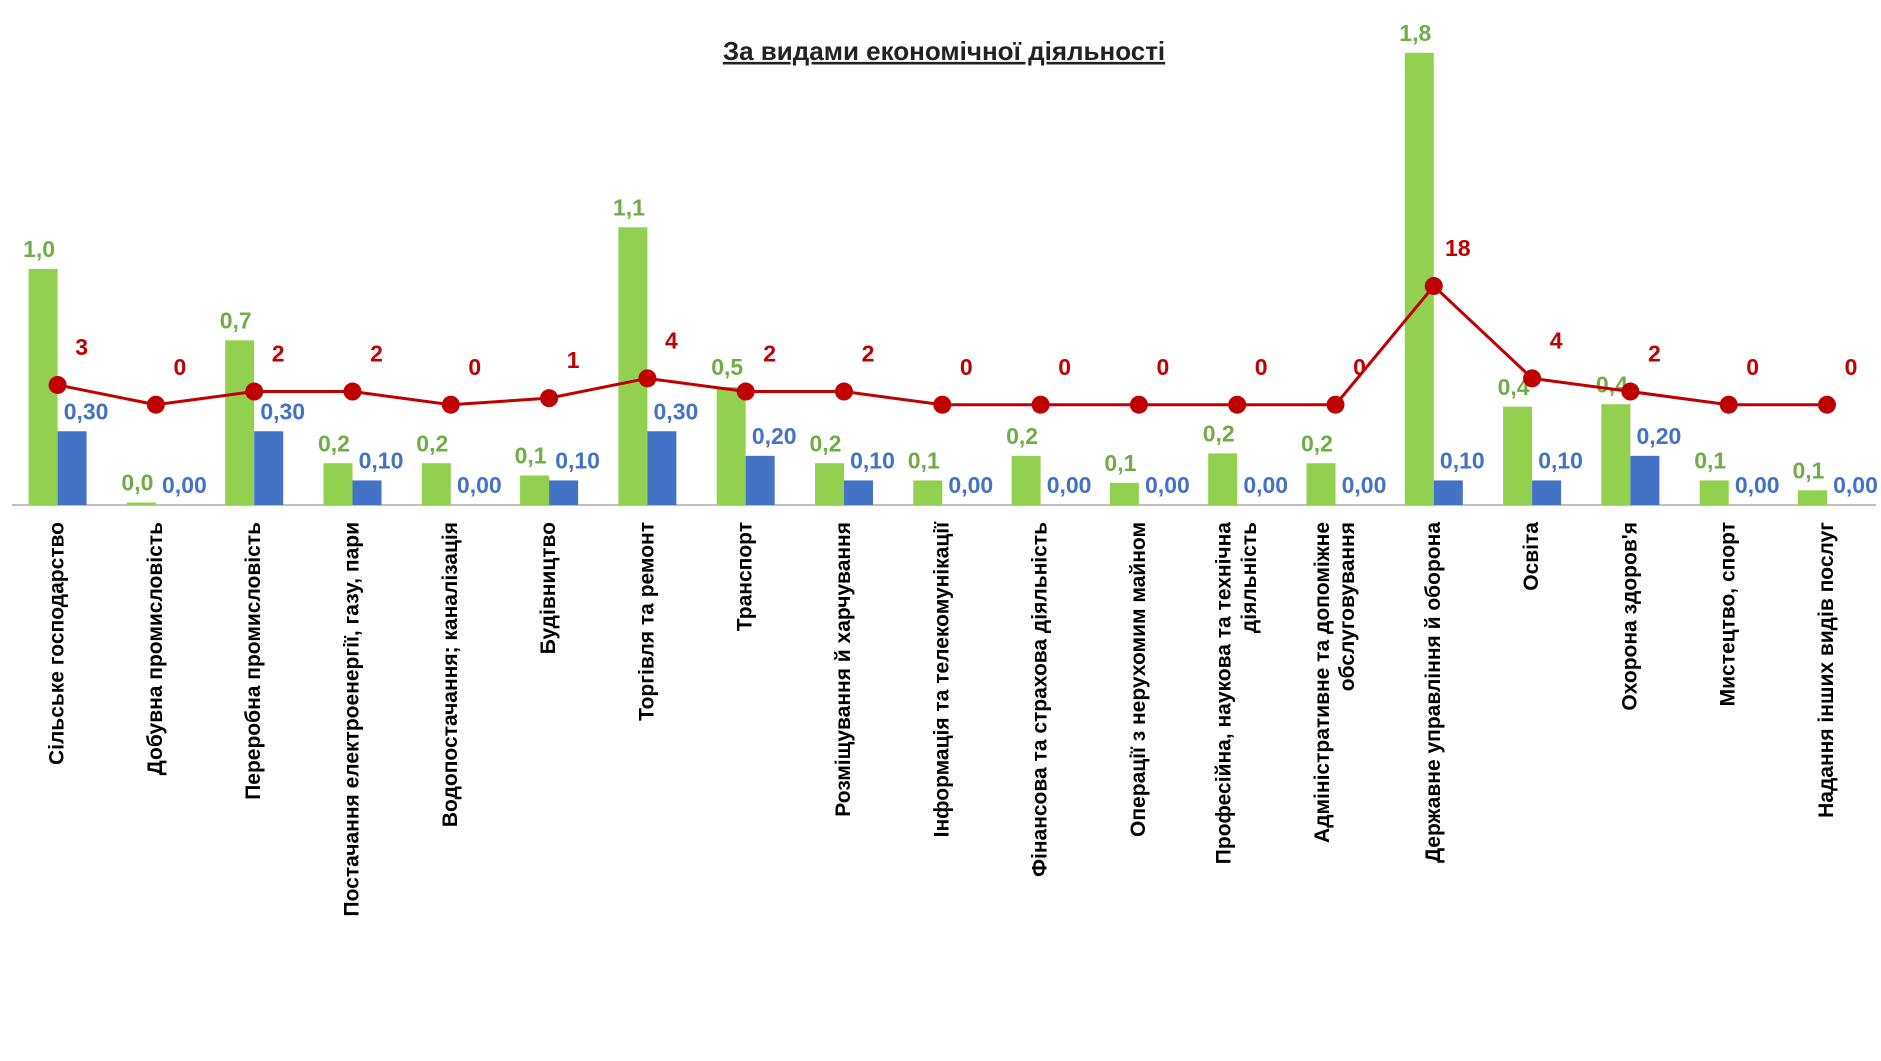  Describe the element at coordinates (727, 367) in the screenshot. I see `data-label: 0,5` at that location.